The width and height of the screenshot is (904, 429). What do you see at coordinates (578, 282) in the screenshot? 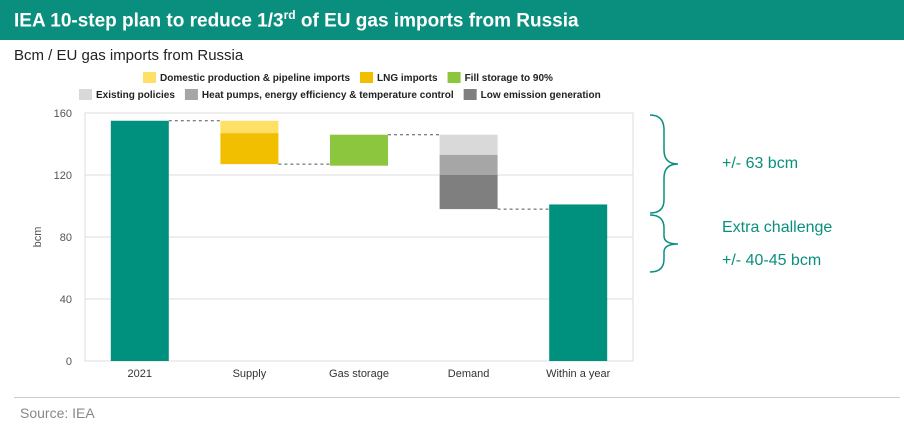
I see `bar-within-a-year` at bounding box center [578, 282].